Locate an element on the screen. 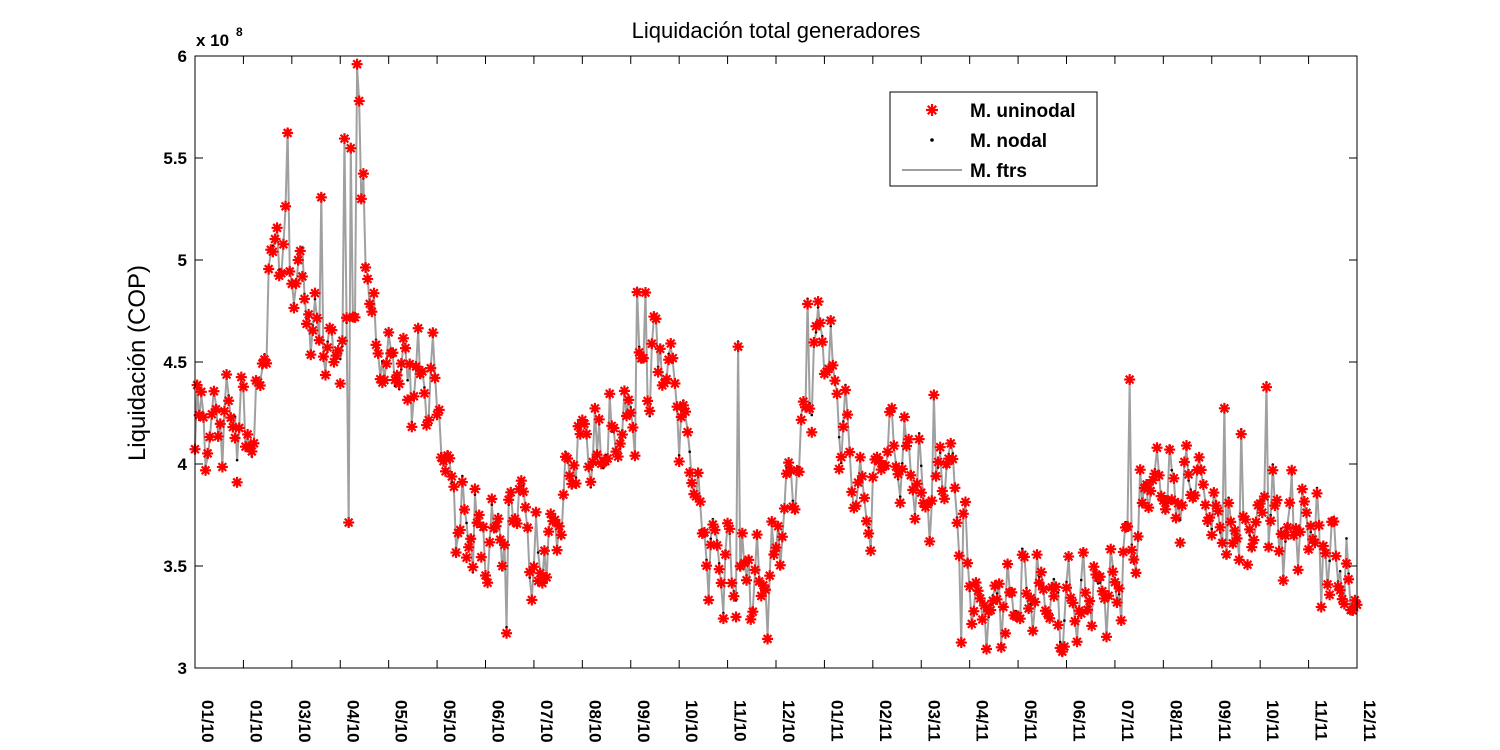  x-tick-label: 06/10 is located at coordinates (498, 721).